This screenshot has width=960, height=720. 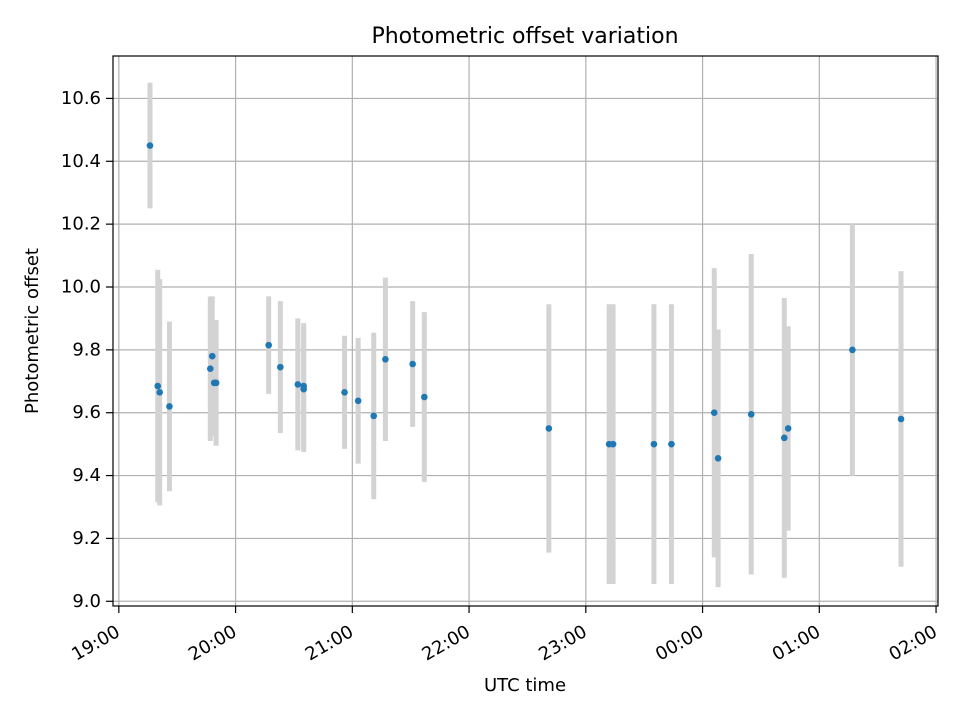 What do you see at coordinates (81, 98) in the screenshot?
I see `y-tick-label: 10.6` at bounding box center [81, 98].